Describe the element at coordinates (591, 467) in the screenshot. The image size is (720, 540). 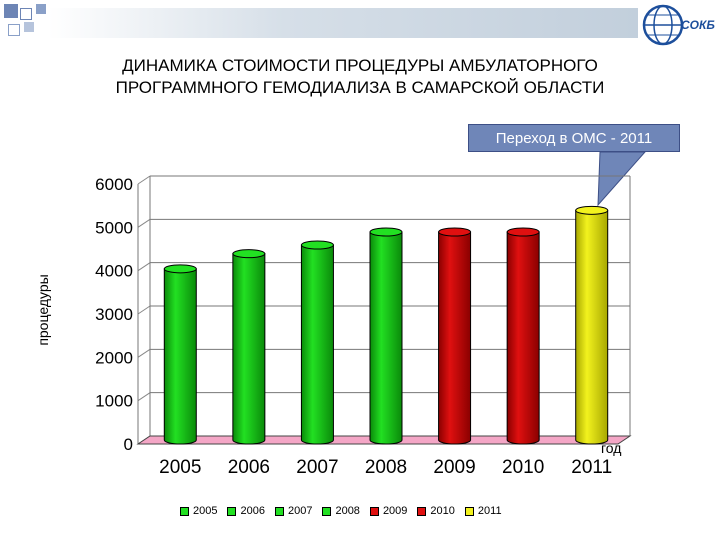
I see `x-tick-label: 2011` at that location.